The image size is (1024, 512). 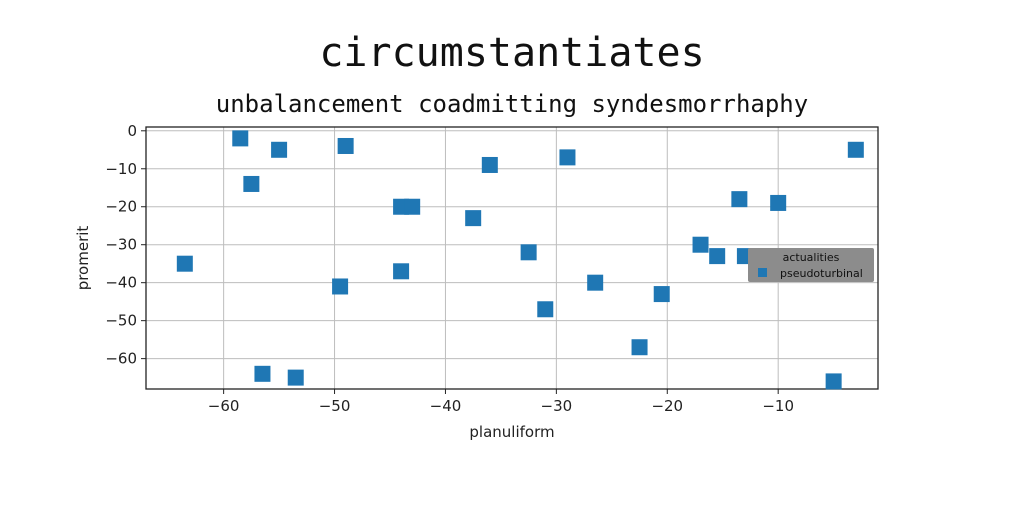 What do you see at coordinates (778, 406) in the screenshot?
I see `x-tick-label: −10` at bounding box center [778, 406].